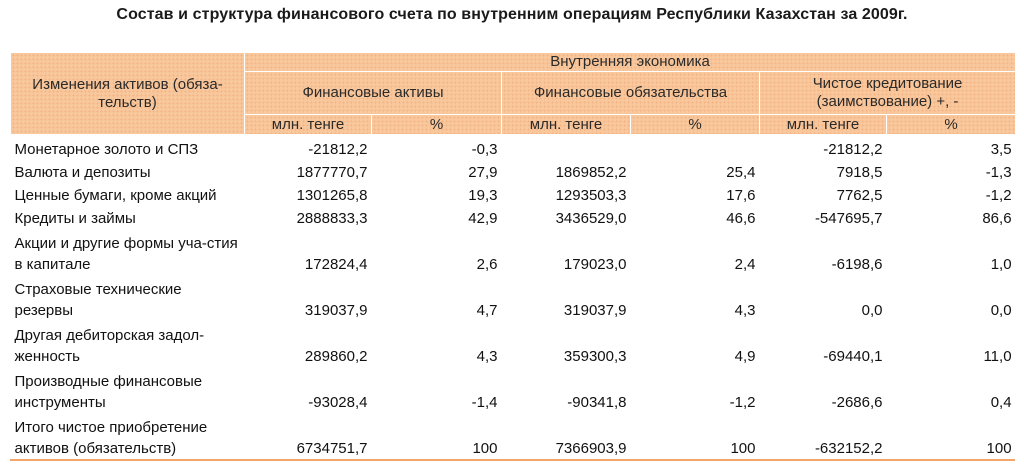  I want to click on cell: 7918,5, so click(859, 172).